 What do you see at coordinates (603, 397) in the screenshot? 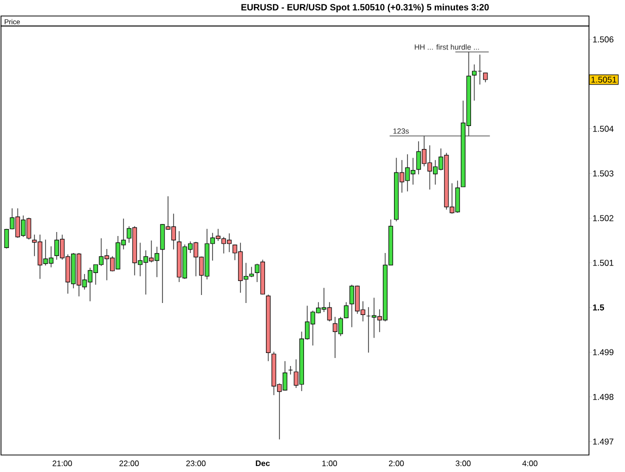
I see `y-tick-label: 1.498` at bounding box center [603, 397].